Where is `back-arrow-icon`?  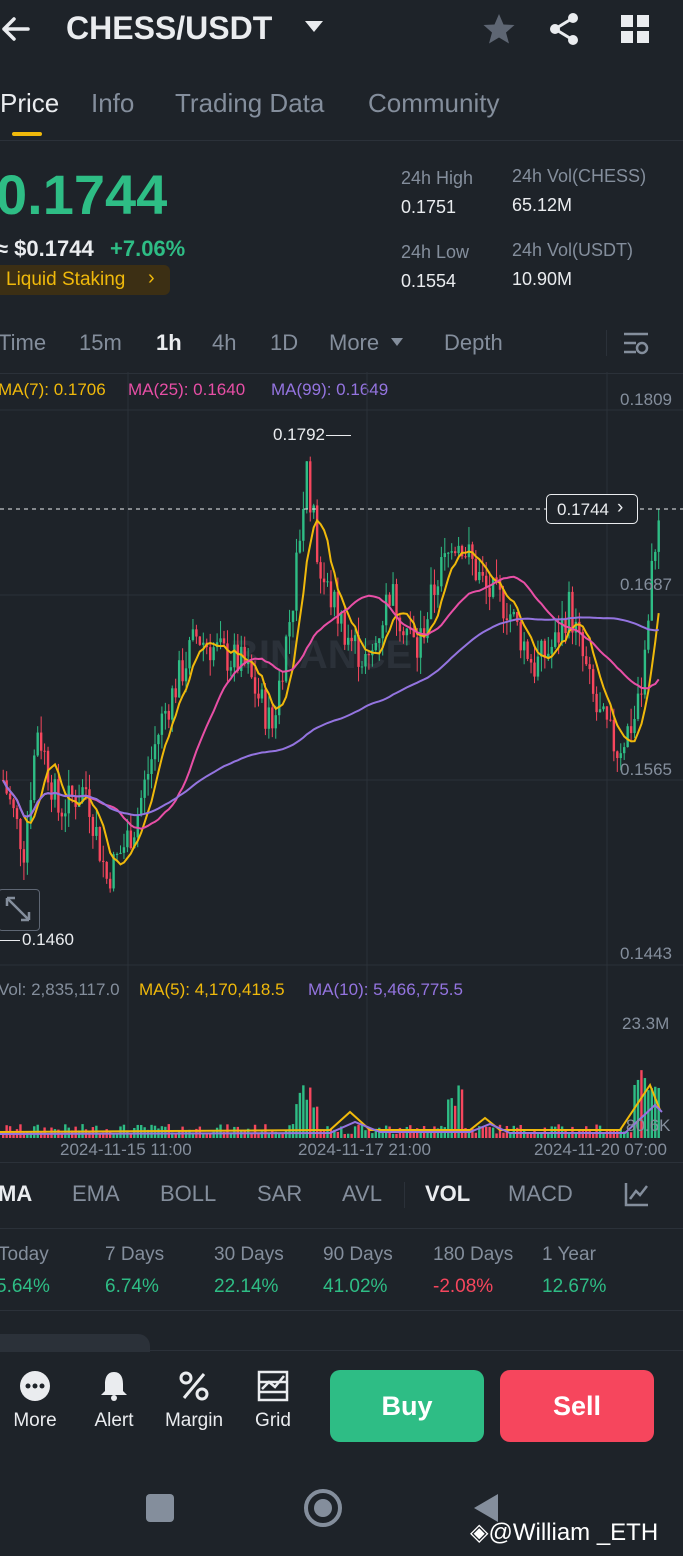
back-arrow-icon is located at coordinates (16, 29).